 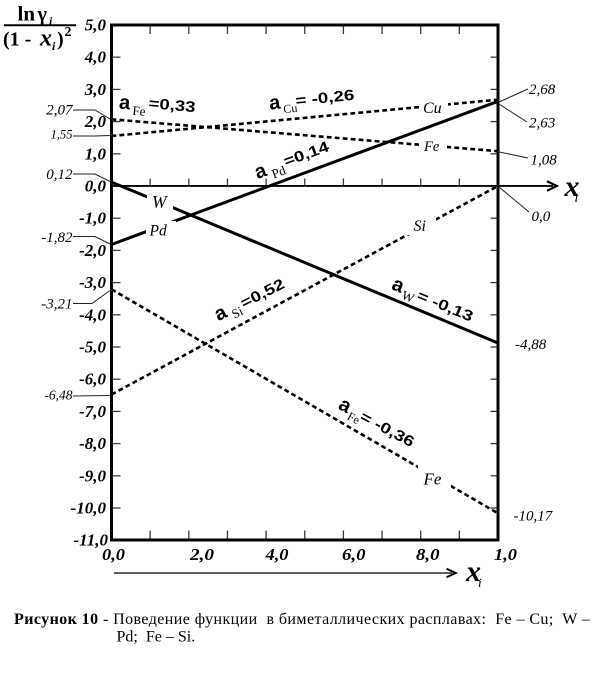 What do you see at coordinates (17, 40) in the screenshot?
I see `svg-text: (1 -` at bounding box center [17, 40].